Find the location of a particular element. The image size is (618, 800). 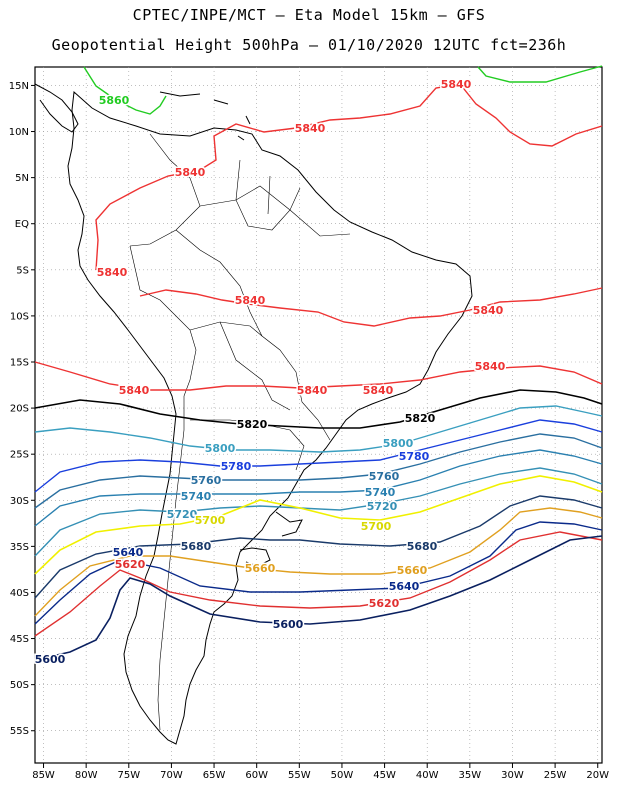

lon-tick-label: 70W is located at coordinates (171, 775).